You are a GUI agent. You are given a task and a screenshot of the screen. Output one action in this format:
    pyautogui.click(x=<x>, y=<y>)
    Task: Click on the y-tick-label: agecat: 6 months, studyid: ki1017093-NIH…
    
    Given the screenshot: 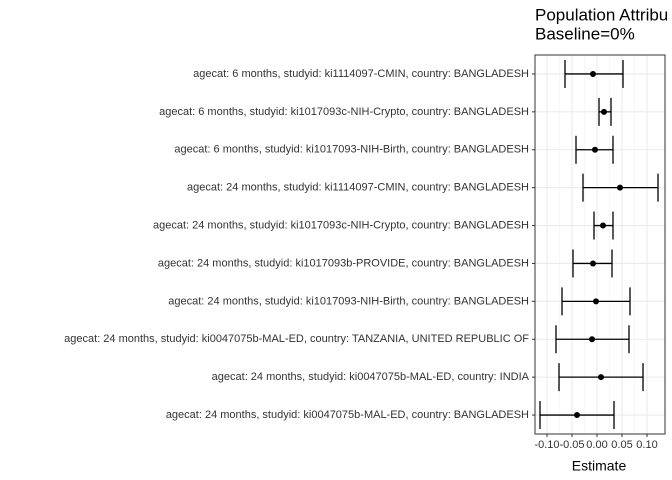 What is the action you would take?
    pyautogui.click(x=351, y=150)
    